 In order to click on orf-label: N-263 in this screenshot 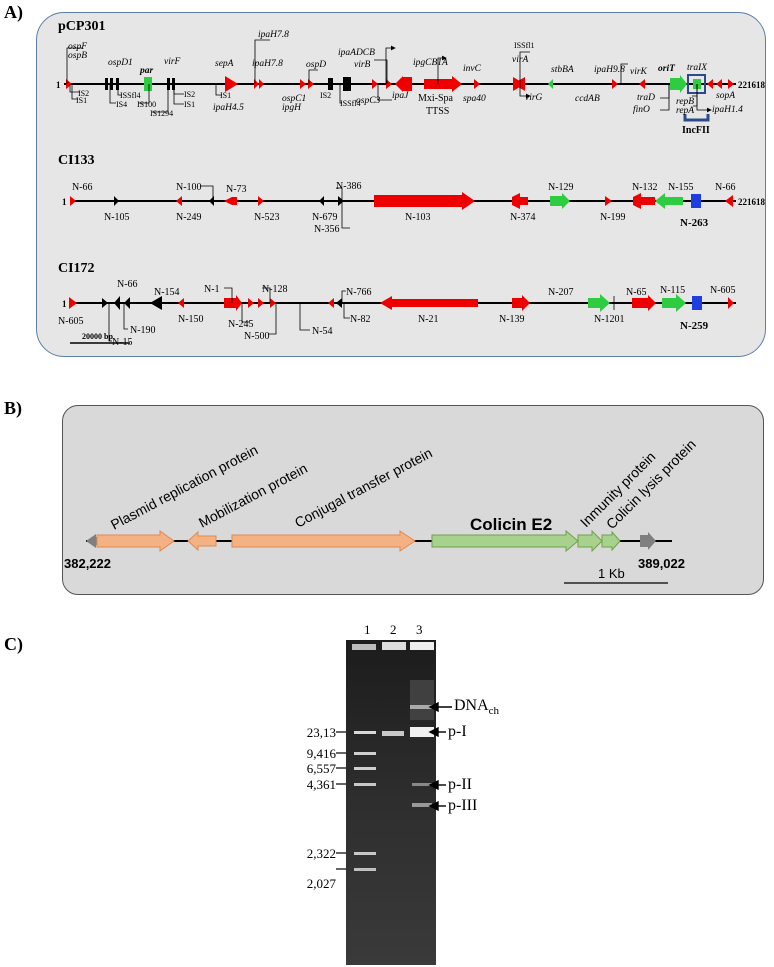, I will do `click(694, 223)`.